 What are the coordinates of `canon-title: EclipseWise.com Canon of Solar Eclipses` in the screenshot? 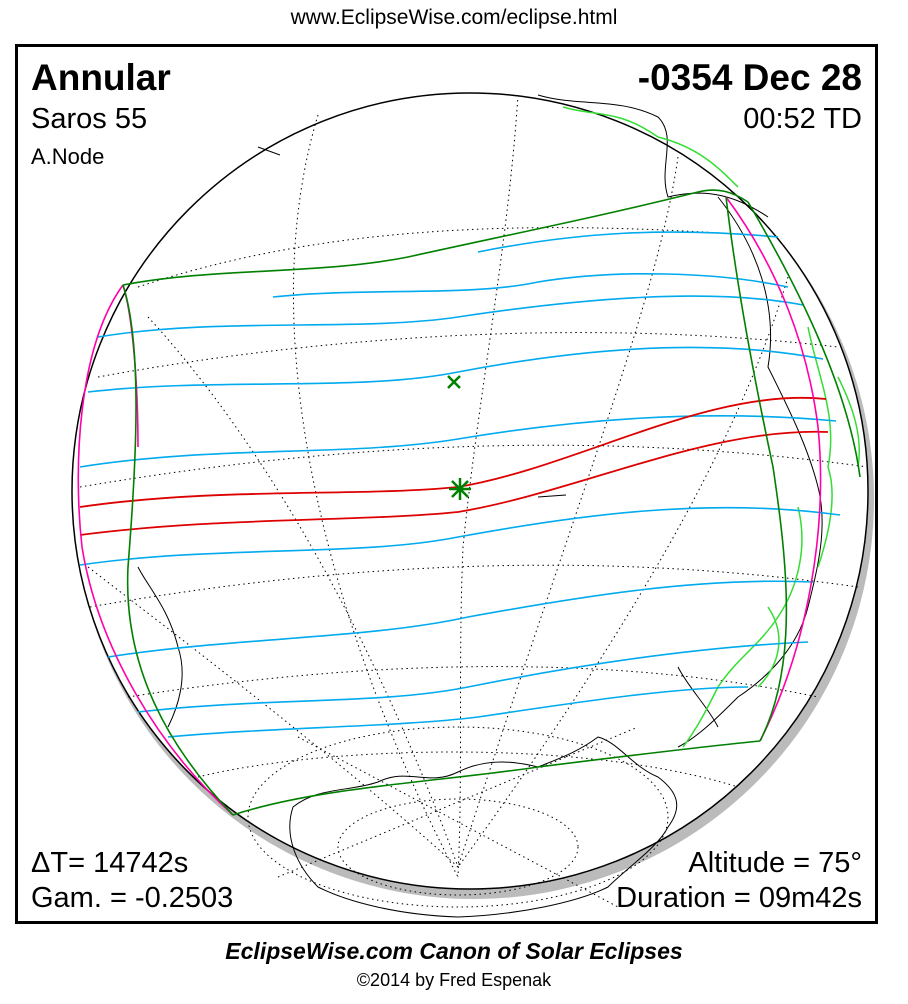 It's located at (454, 951).